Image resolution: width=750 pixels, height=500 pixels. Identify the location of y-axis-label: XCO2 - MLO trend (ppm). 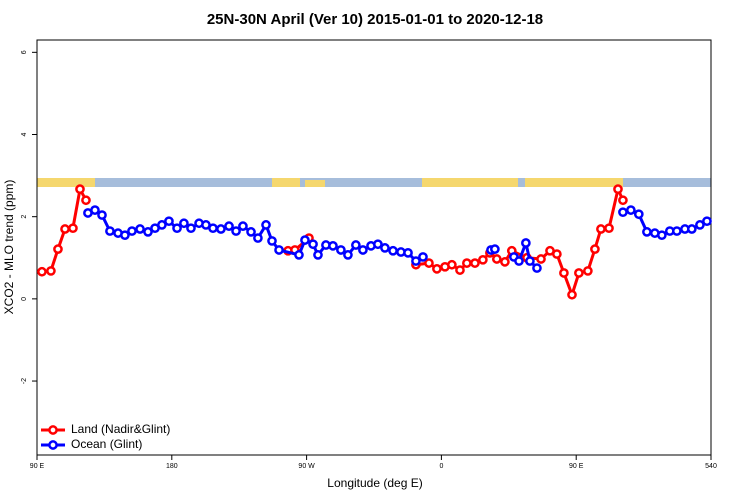
(9, 247).